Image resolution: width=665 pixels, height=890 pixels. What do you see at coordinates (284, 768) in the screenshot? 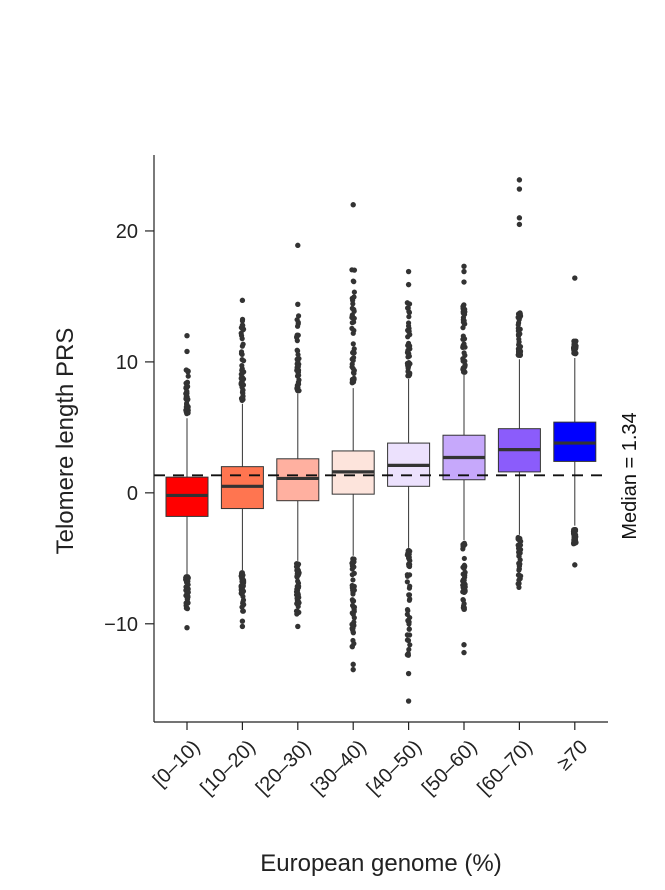
I see `x-tick-label: [20–30)` at bounding box center [284, 768].